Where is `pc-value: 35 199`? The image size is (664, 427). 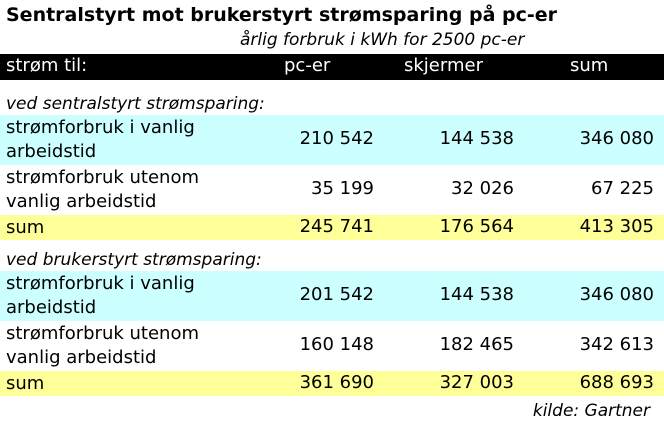
pc-value: 35 199 is located at coordinates (342, 188).